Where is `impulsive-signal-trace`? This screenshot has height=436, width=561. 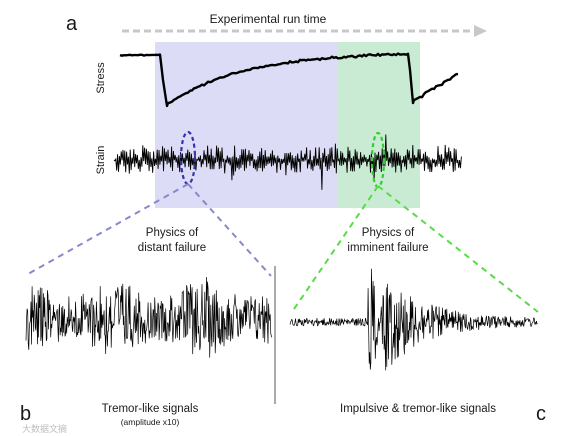
impulsive-signal-trace is located at coordinates (413, 319).